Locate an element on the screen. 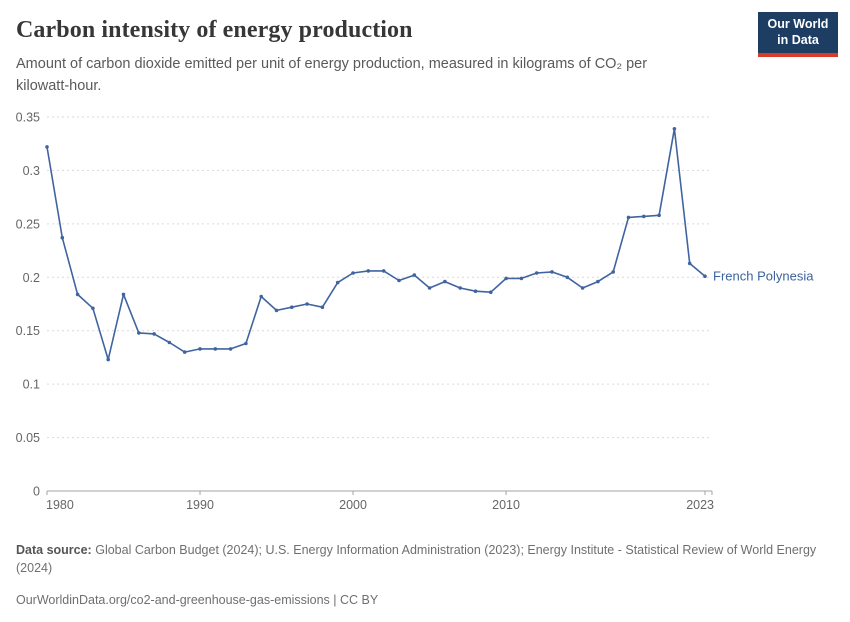 This screenshot has height=622, width=850. x-tick-label: 2010 is located at coordinates (506, 505).